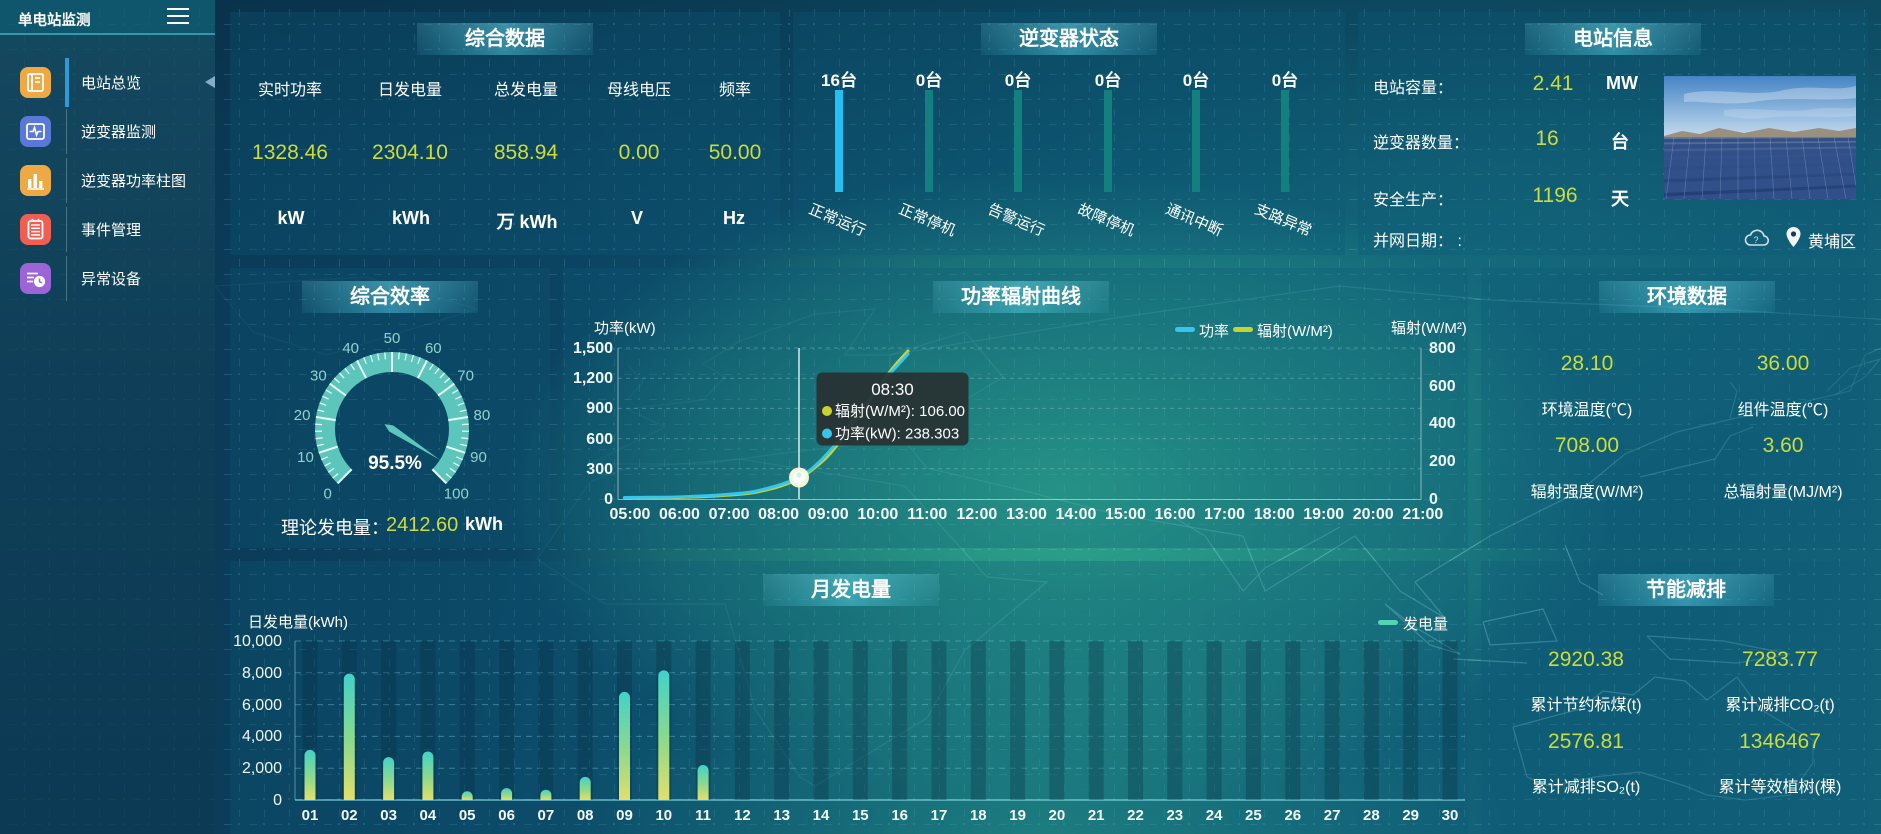 Image resolution: width=1881 pixels, height=834 pixels. I want to click on svg-text: 23, so click(1174, 815).